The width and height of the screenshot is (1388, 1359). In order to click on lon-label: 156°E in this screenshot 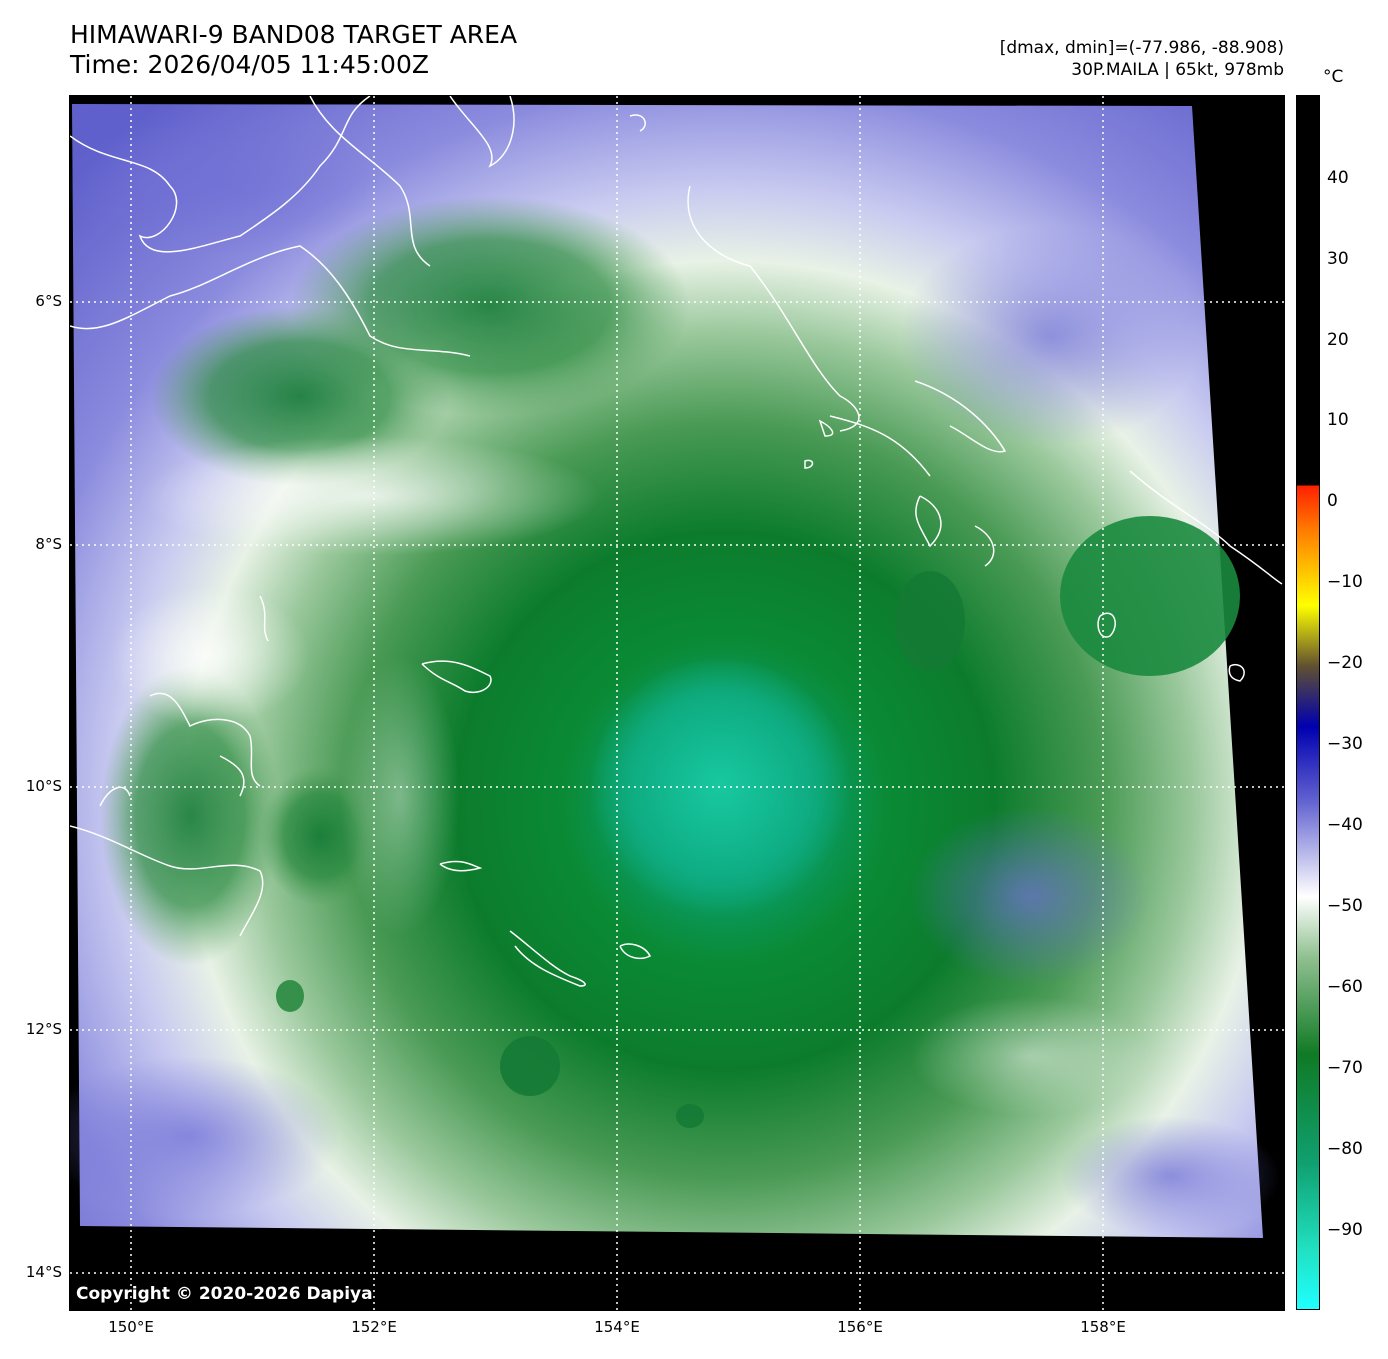, I will do `click(860, 1327)`.